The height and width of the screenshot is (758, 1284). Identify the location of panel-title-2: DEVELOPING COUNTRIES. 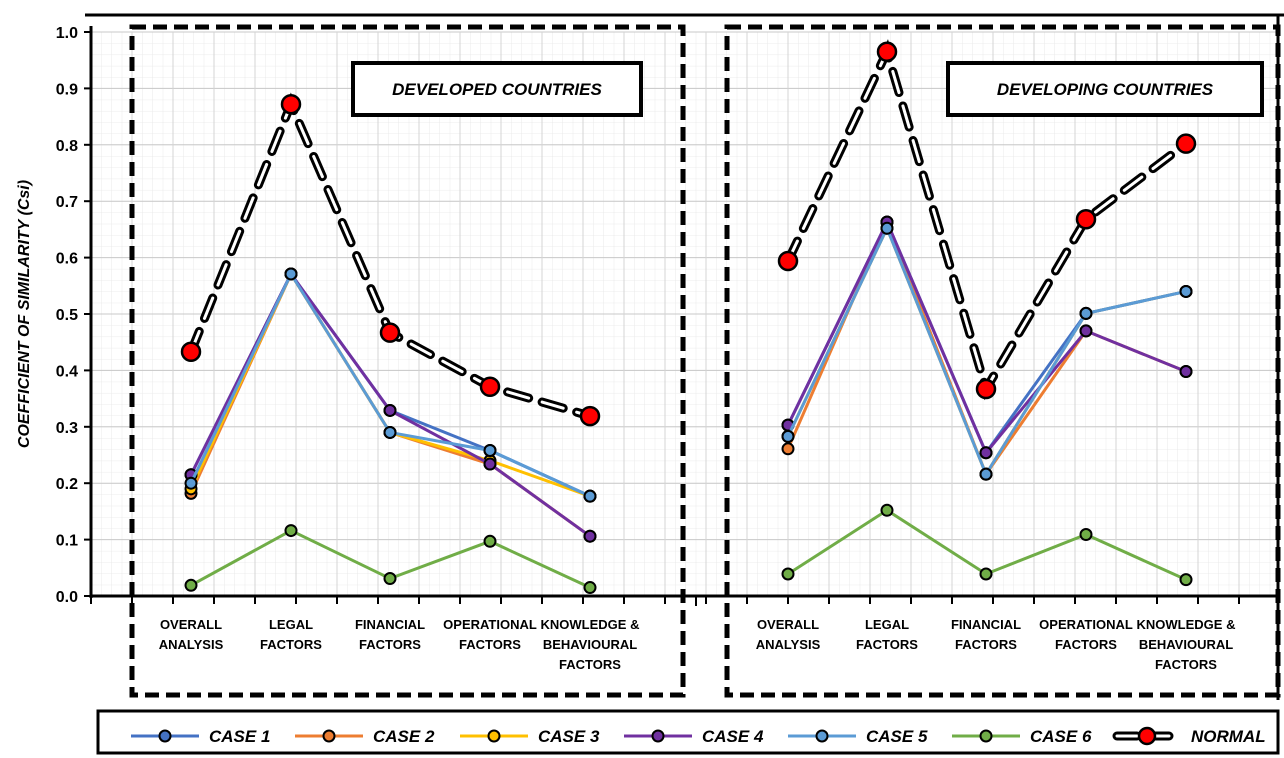
(1105, 89).